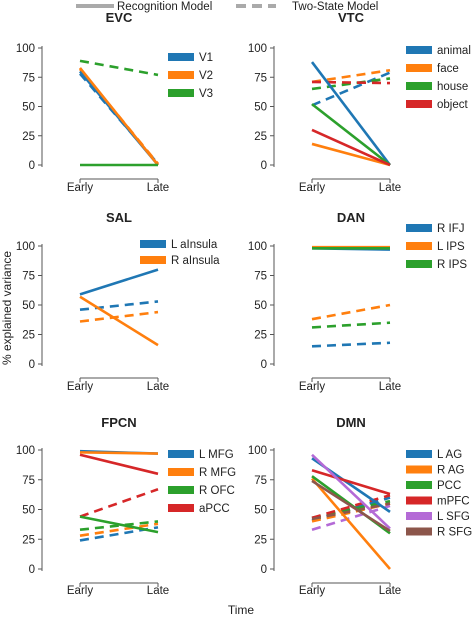 The height and width of the screenshot is (617, 474). What do you see at coordinates (452, 87) in the screenshot?
I see `legend-label: house` at bounding box center [452, 87].